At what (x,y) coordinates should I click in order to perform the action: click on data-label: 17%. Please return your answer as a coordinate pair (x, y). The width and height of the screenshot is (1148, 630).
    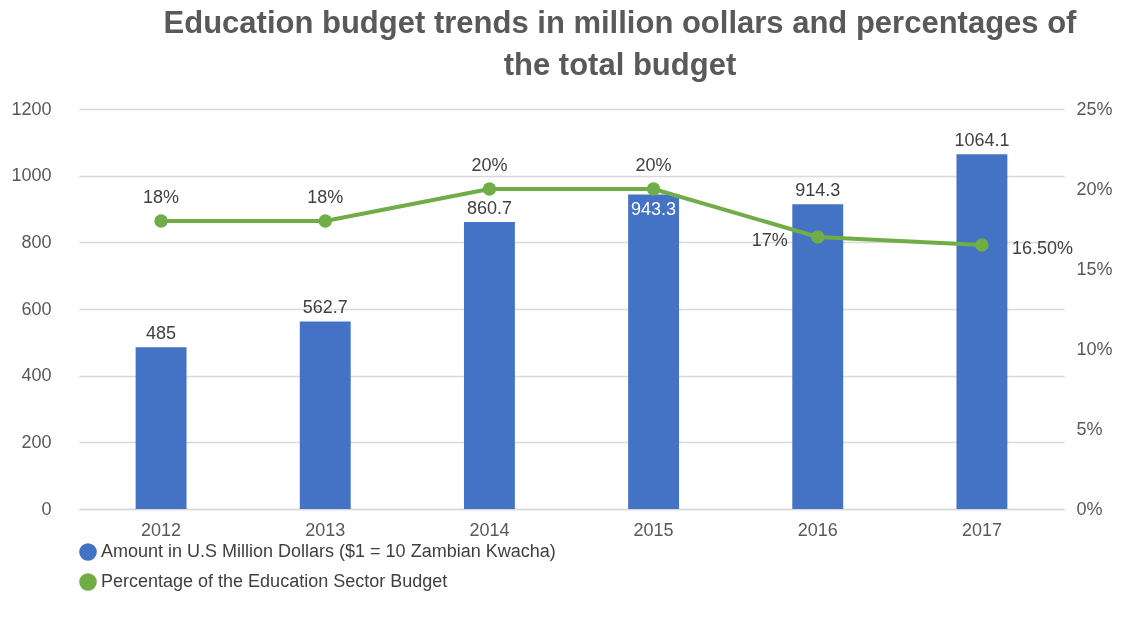
    Looking at the image, I should click on (769, 240).